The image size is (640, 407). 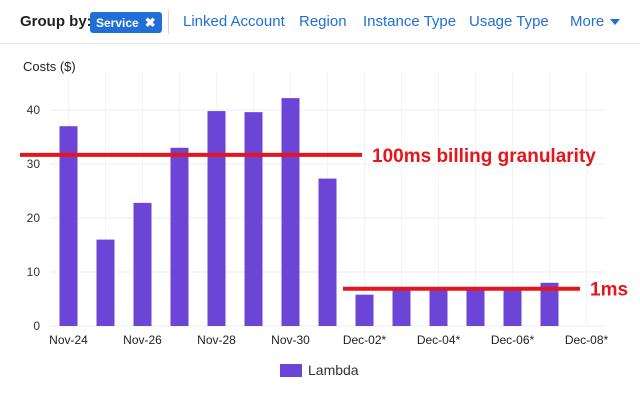 I want to click on annotation-label-100ms: 100ms billing granularity, so click(x=484, y=156).